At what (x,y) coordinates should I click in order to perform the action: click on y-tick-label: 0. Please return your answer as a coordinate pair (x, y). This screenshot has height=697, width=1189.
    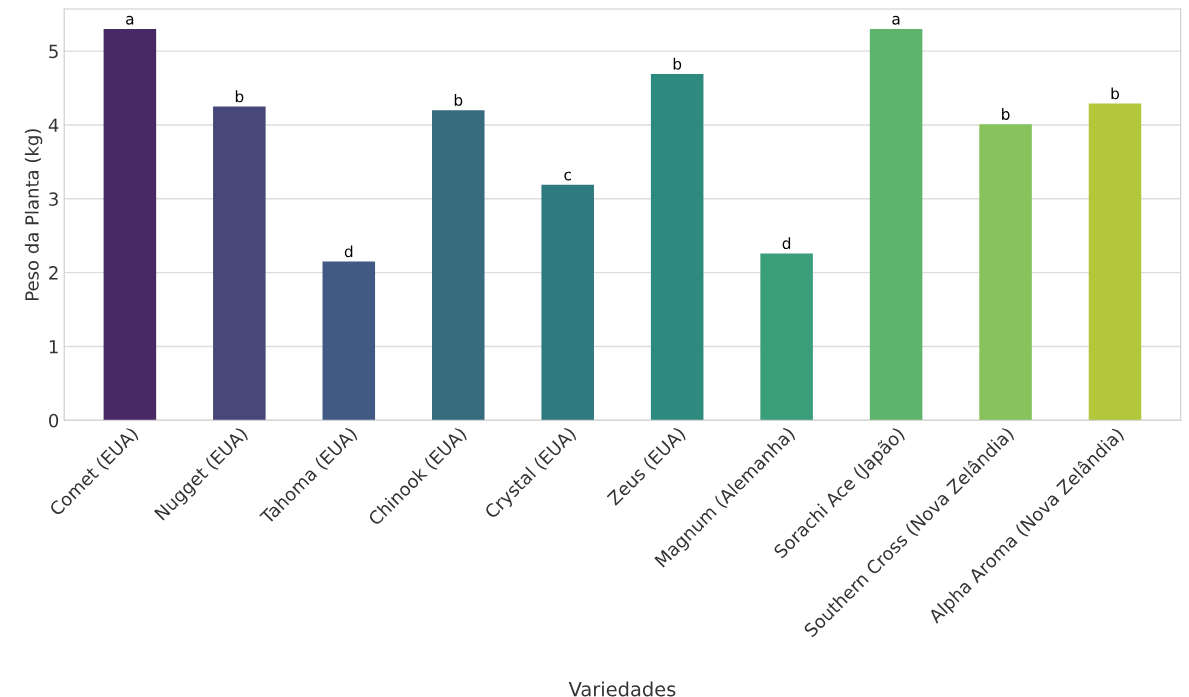
    Looking at the image, I should click on (54, 420).